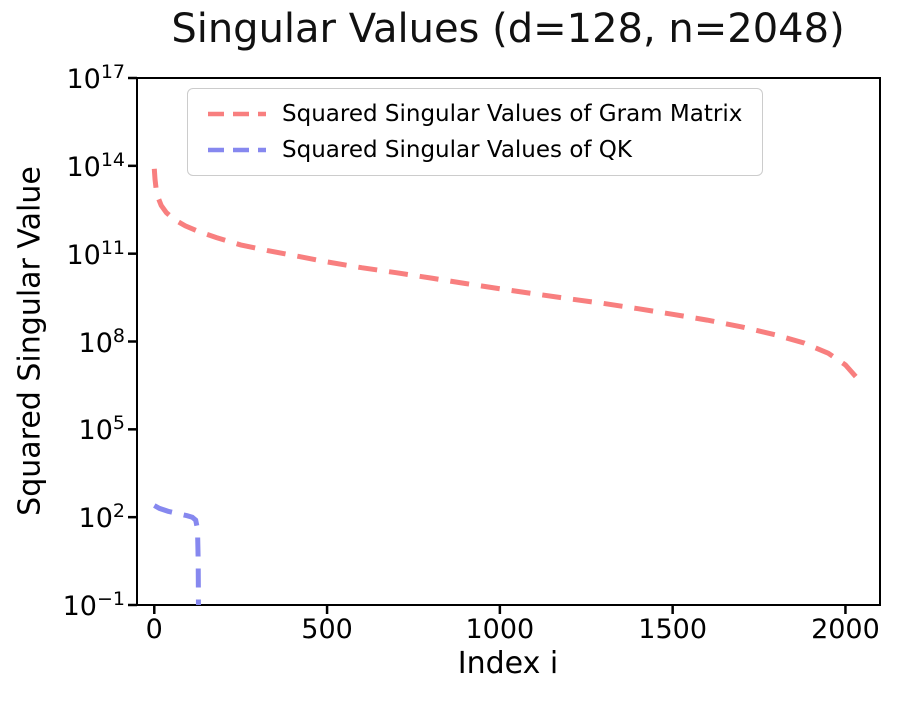 Image resolution: width=914 pixels, height=707 pixels. I want to click on y-tick-label: 10², so click(101, 517).